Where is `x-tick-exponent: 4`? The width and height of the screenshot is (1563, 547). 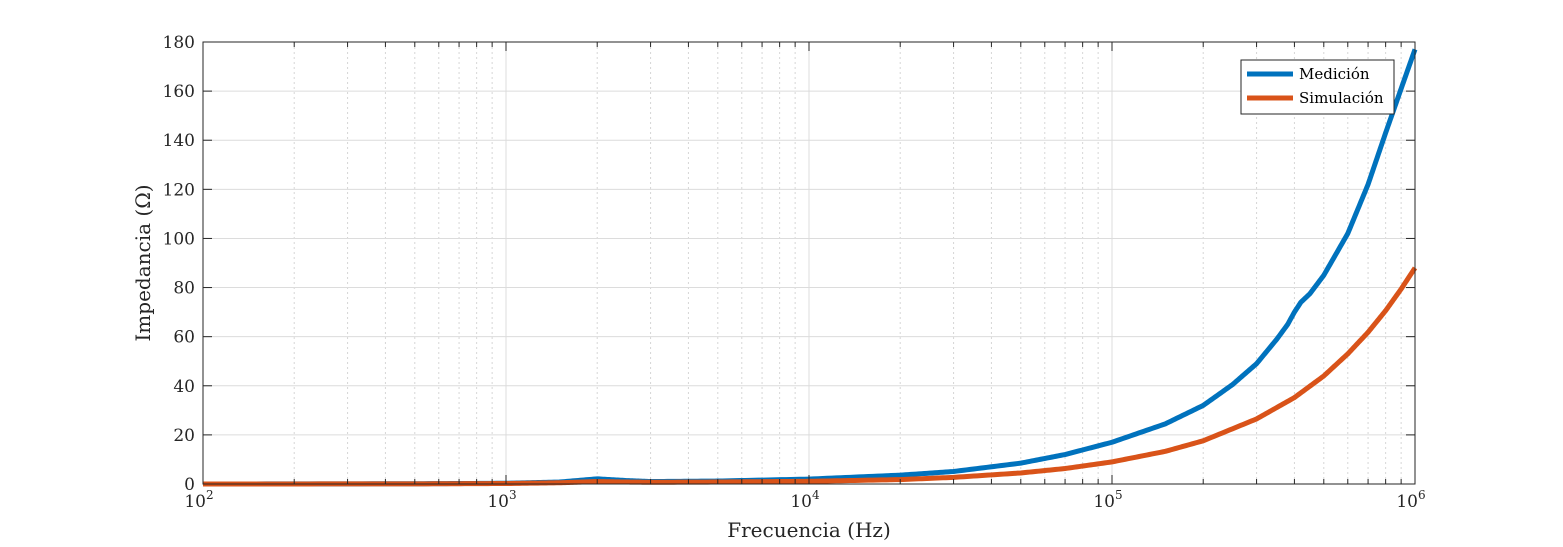
x-tick-exponent: 4 is located at coordinates (816, 495).